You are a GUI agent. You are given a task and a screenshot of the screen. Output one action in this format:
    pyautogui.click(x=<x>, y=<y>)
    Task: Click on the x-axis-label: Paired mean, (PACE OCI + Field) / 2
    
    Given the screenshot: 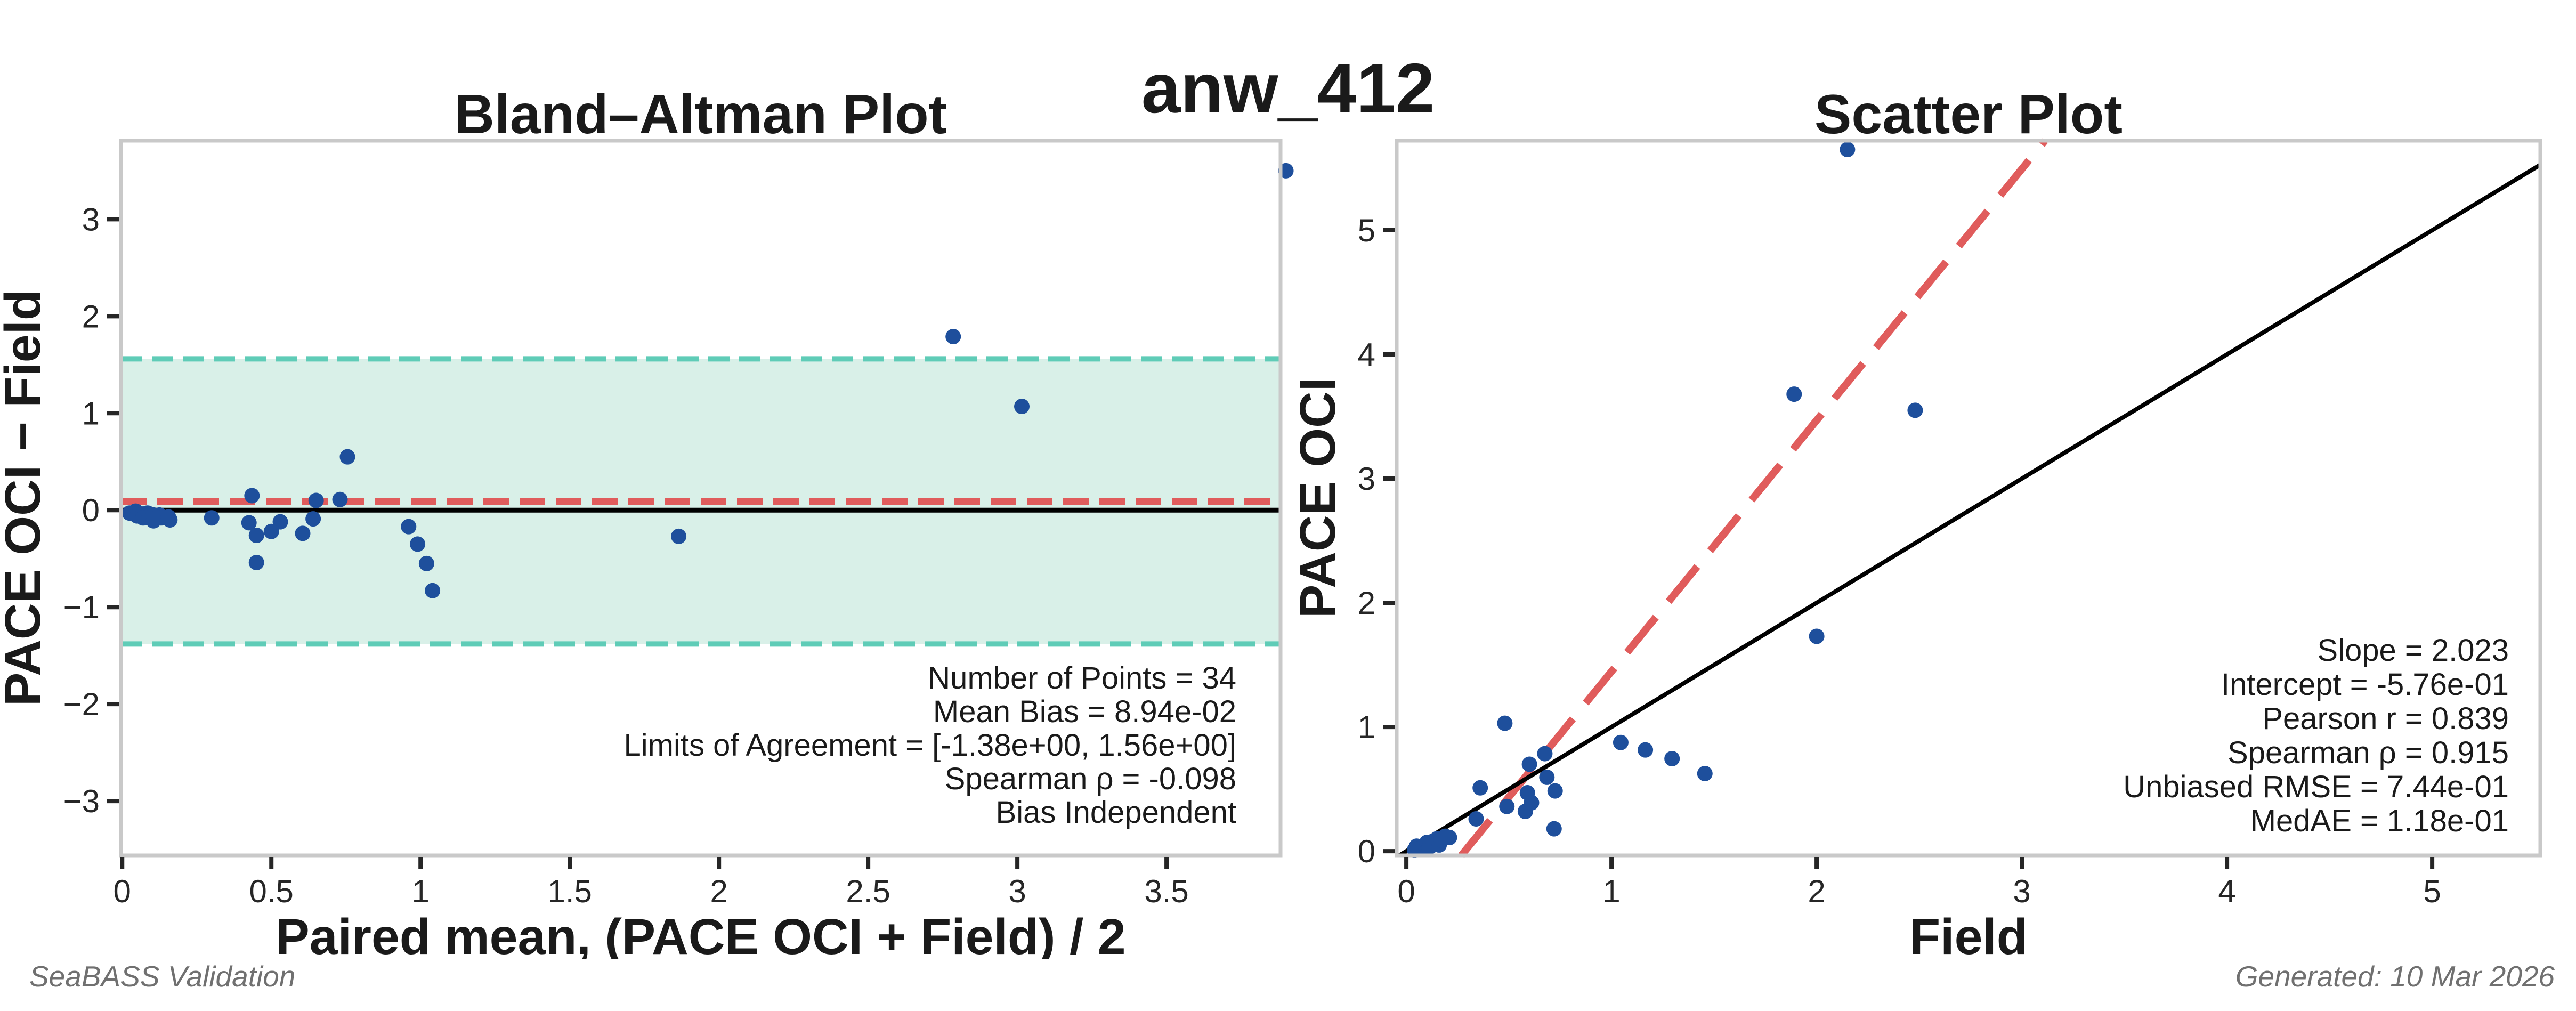 What is the action you would take?
    pyautogui.click(x=700, y=934)
    